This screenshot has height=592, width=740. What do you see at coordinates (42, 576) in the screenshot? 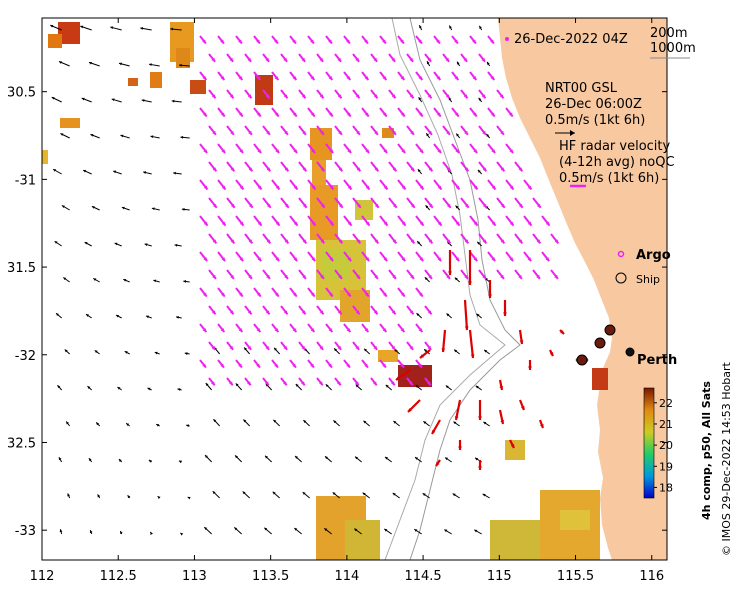
I see `x-tick-label: 112` at bounding box center [42, 576].